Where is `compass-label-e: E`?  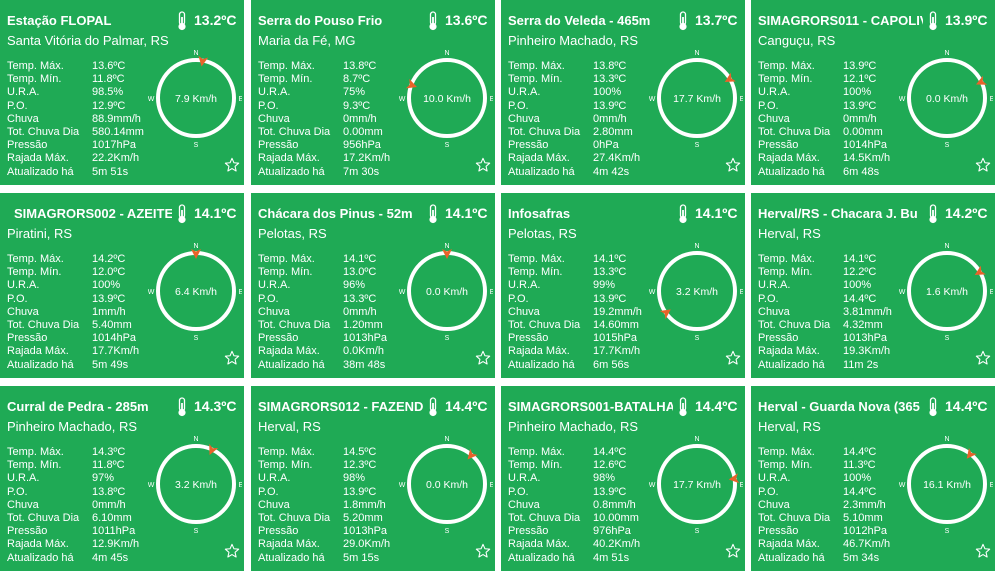 compass-label-e: E is located at coordinates (741, 485).